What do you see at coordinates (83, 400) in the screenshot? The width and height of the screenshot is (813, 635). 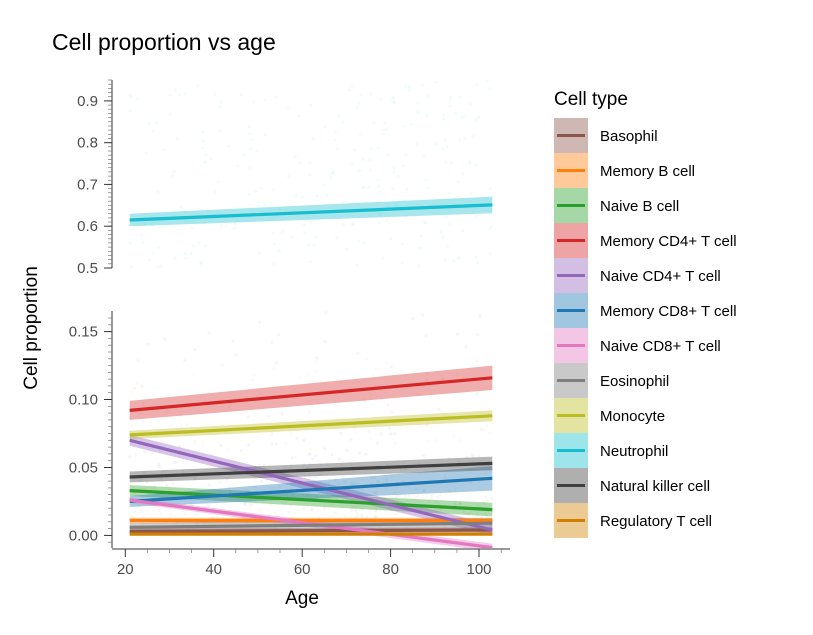 I see `lower-y-tick-label: 0.10` at bounding box center [83, 400].